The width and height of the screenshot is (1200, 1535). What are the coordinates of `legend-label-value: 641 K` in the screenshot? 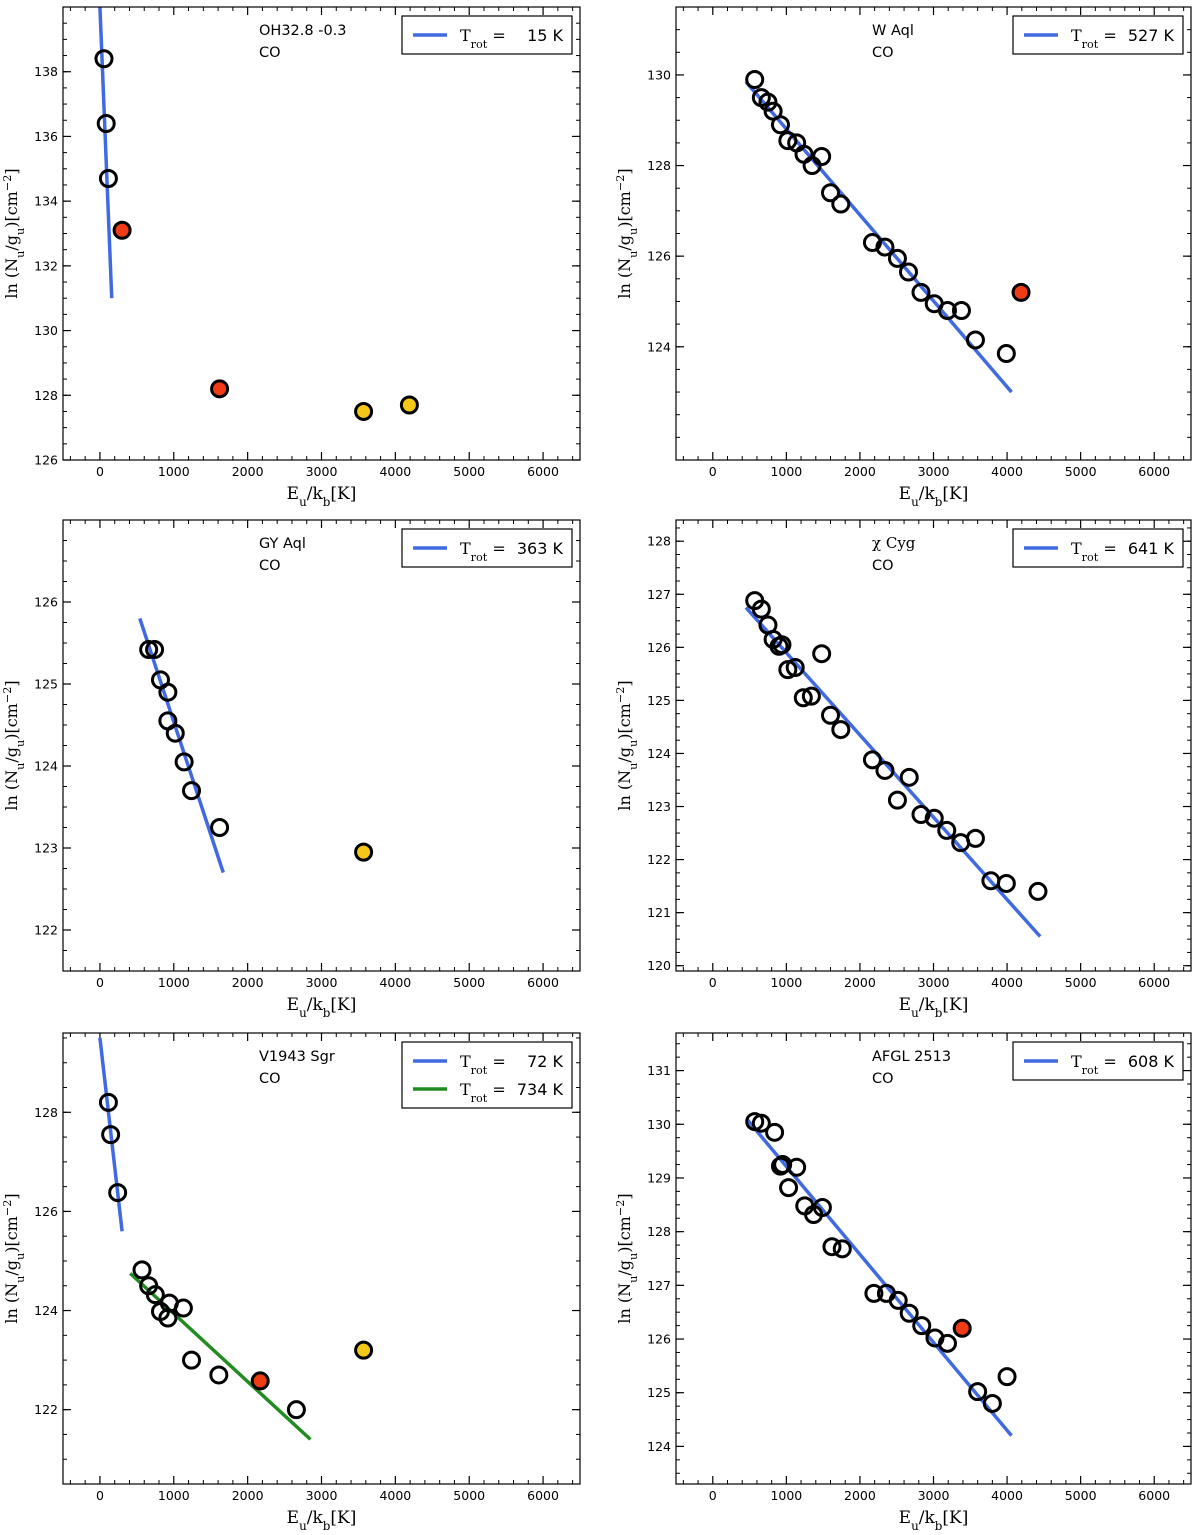 It's located at (1151, 548).